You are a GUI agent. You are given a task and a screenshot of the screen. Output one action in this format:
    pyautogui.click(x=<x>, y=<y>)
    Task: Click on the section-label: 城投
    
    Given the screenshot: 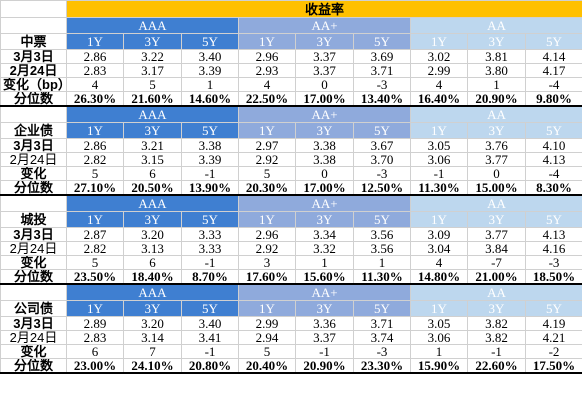 What is the action you would take?
    pyautogui.click(x=33, y=219)
    